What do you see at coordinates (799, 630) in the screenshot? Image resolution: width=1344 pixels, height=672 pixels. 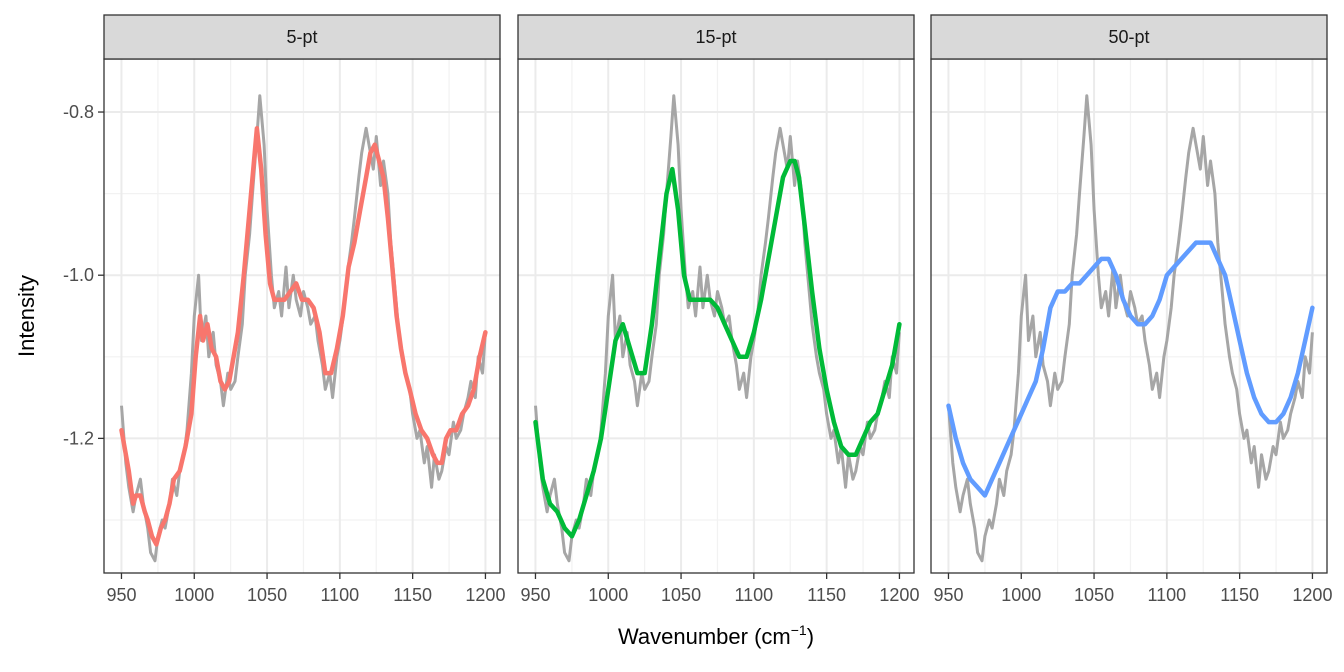 I see `x-axis-title-superscript: −1` at bounding box center [799, 630].